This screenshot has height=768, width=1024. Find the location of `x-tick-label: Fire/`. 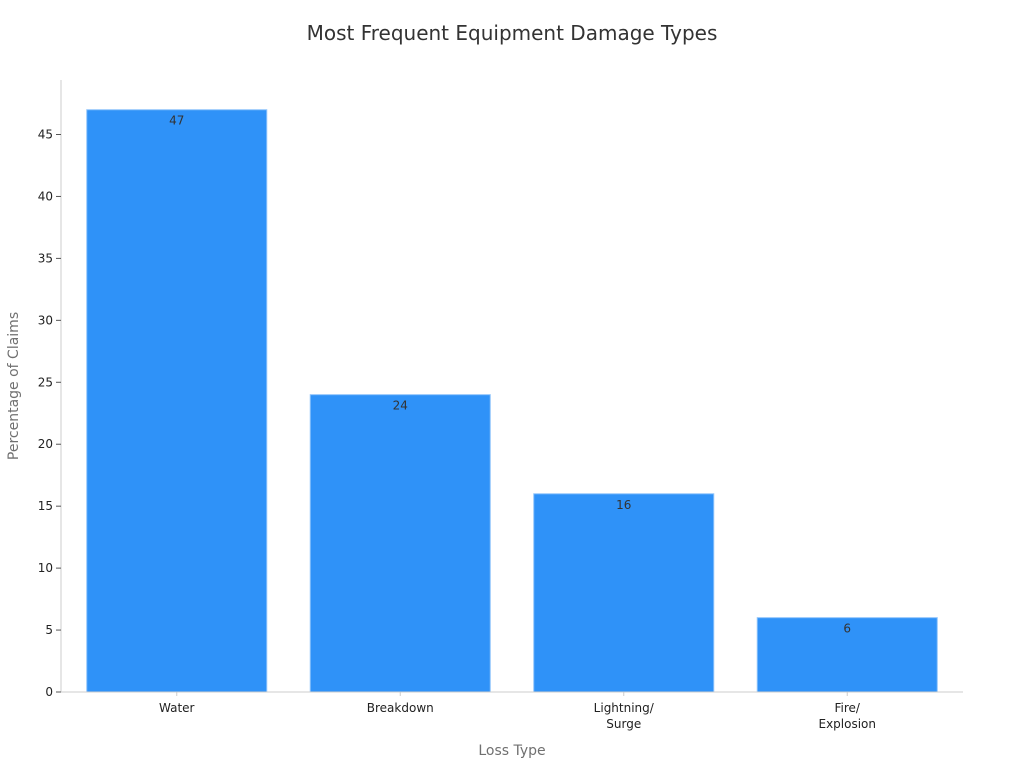

x-tick-label: Fire/ is located at coordinates (848, 708).